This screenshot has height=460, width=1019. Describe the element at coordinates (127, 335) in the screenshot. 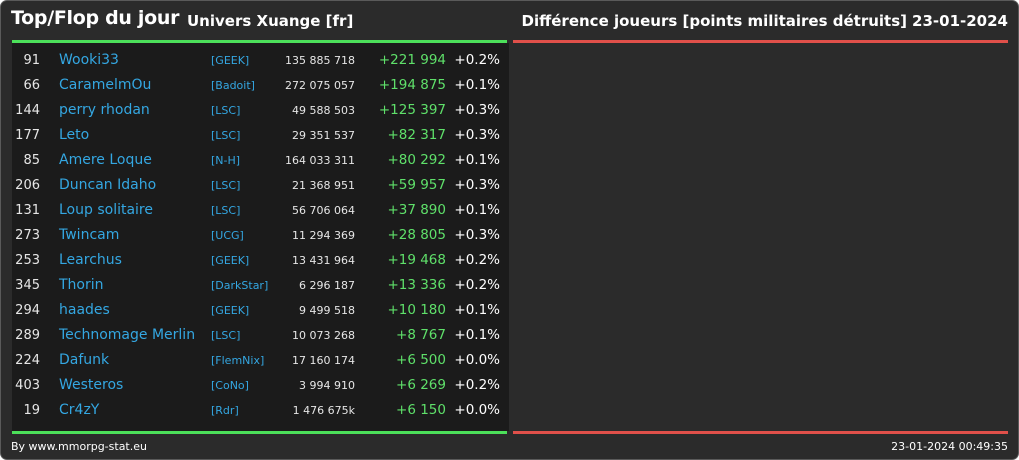

I see `player-name-link: Technomage Merlin` at that location.